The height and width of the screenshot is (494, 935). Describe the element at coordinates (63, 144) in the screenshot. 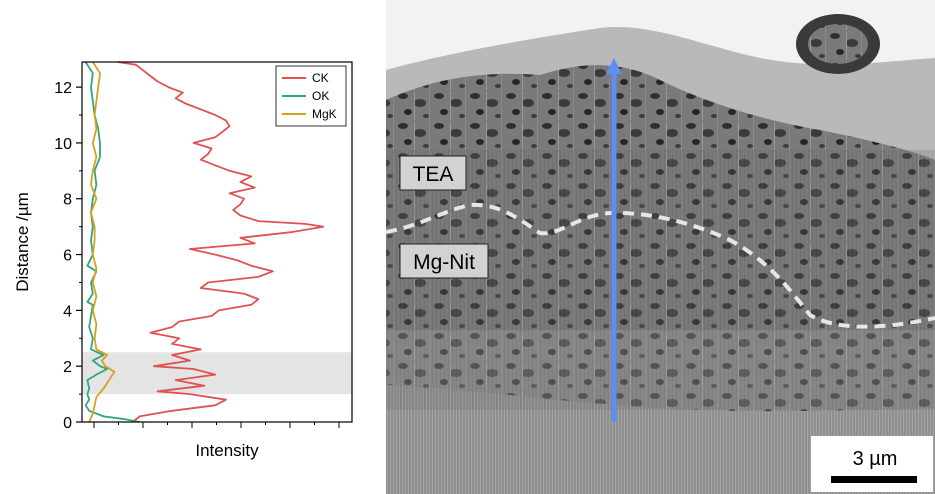

I see `y-tick-label: 10` at that location.